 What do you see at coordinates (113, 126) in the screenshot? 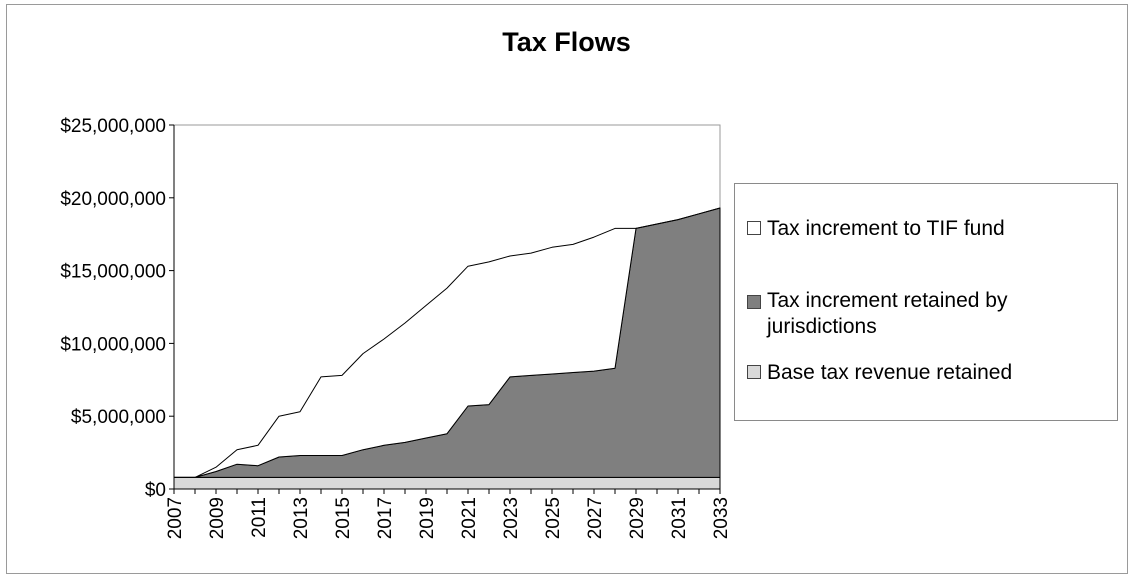
I see `y-tick-label: $25,000,000` at bounding box center [113, 126].